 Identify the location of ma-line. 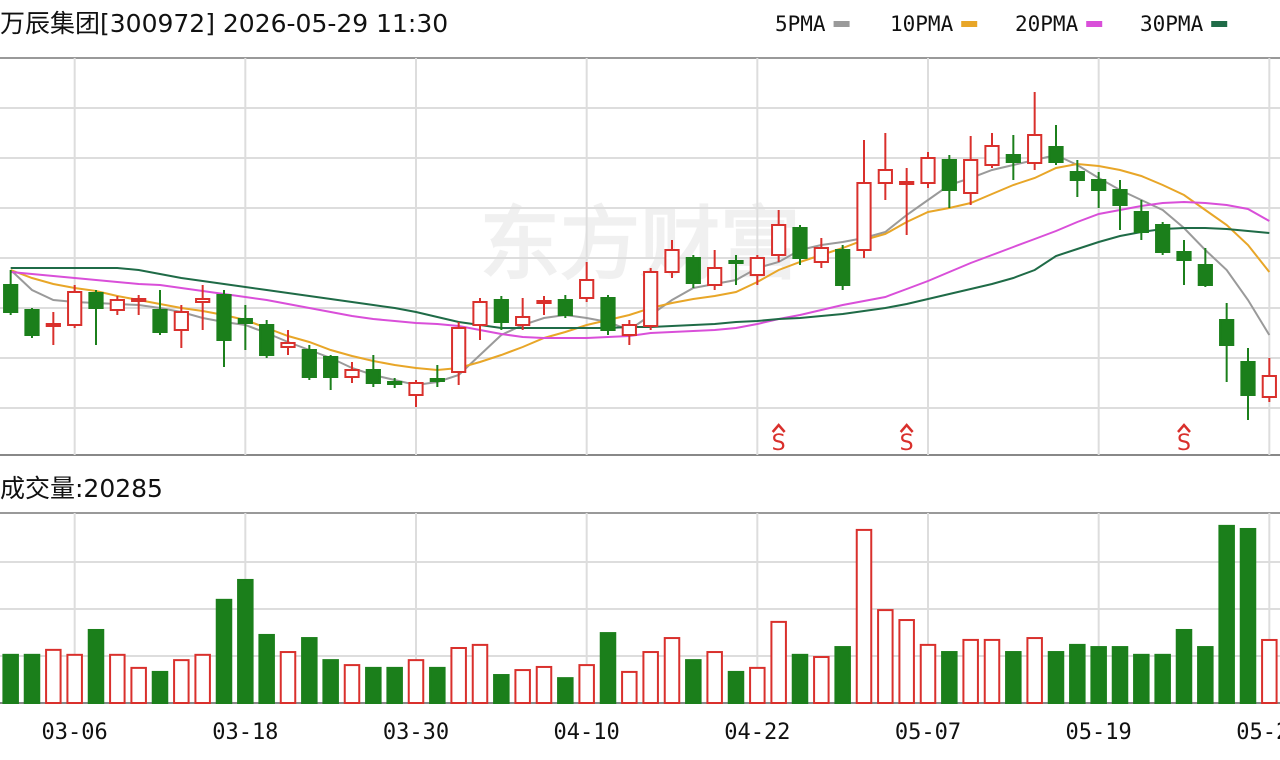
(640, 278).